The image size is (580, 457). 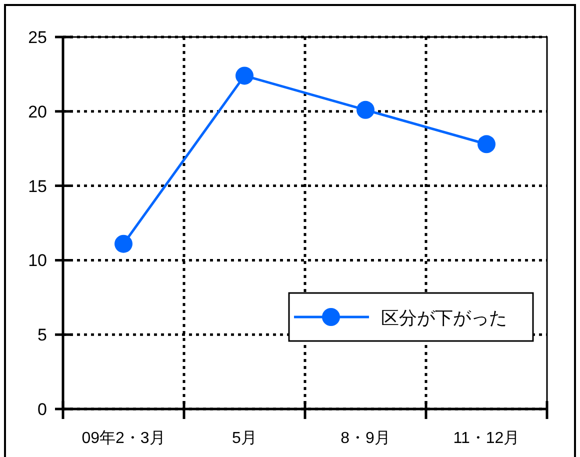 I want to click on legend: 区分が下がった, so click(x=411, y=317).